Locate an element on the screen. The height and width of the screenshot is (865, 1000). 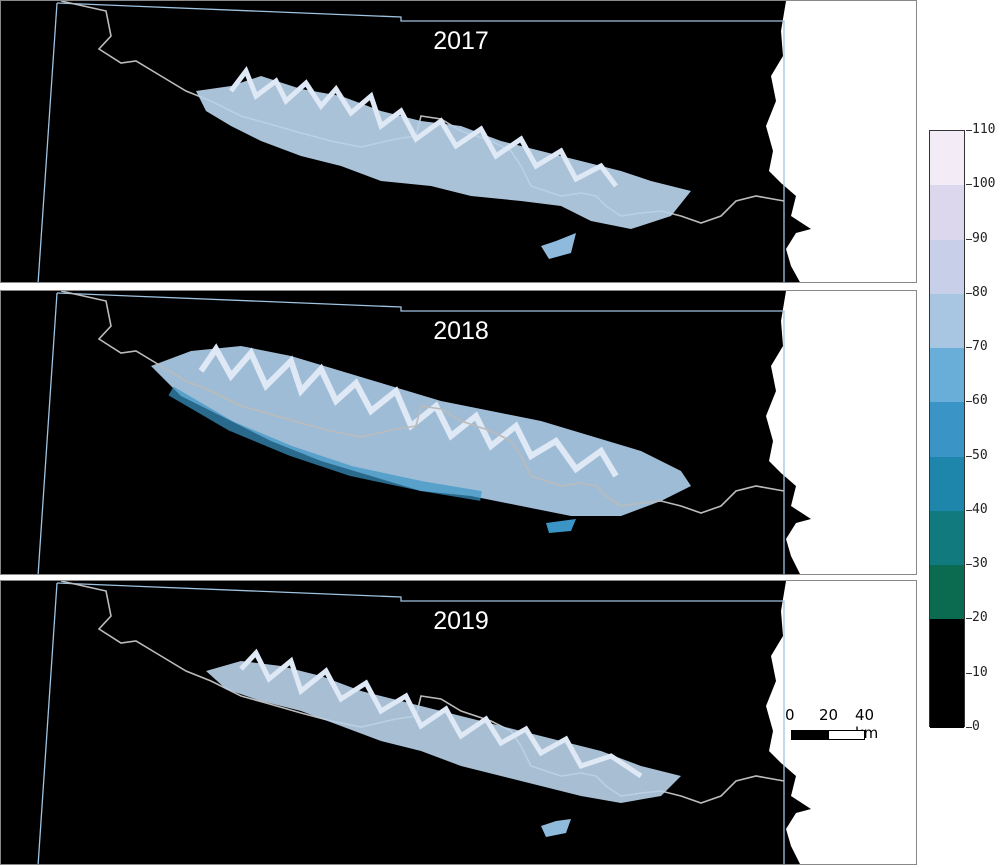
snow-patch-2018 is located at coordinates (561, 526).